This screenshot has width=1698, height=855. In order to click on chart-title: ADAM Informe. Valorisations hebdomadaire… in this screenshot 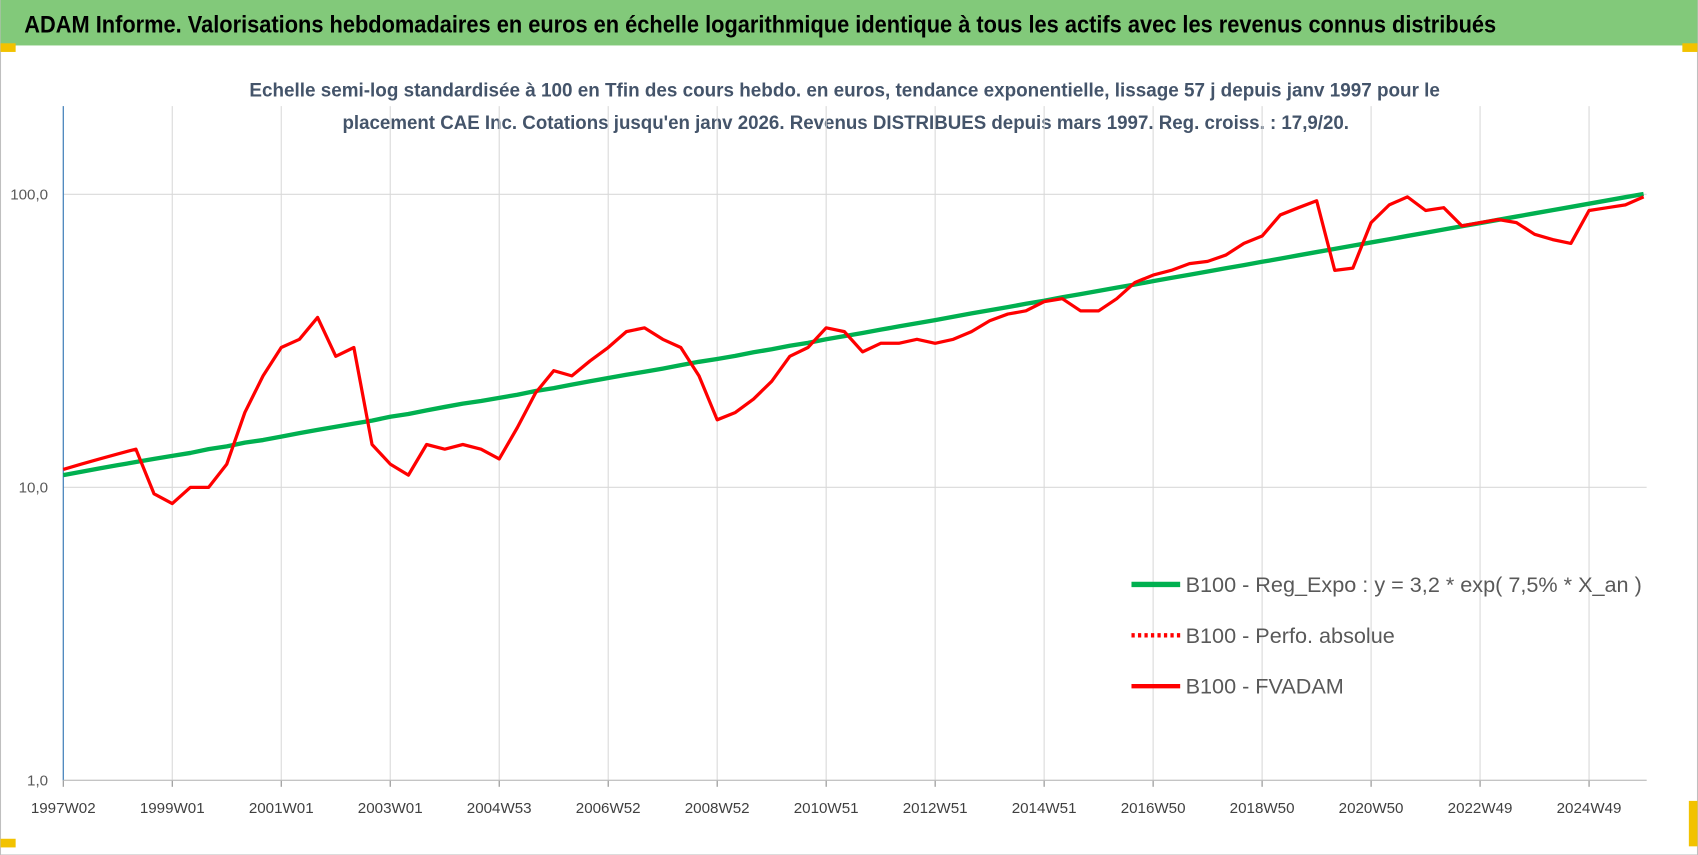, I will do `click(760, 24)`.